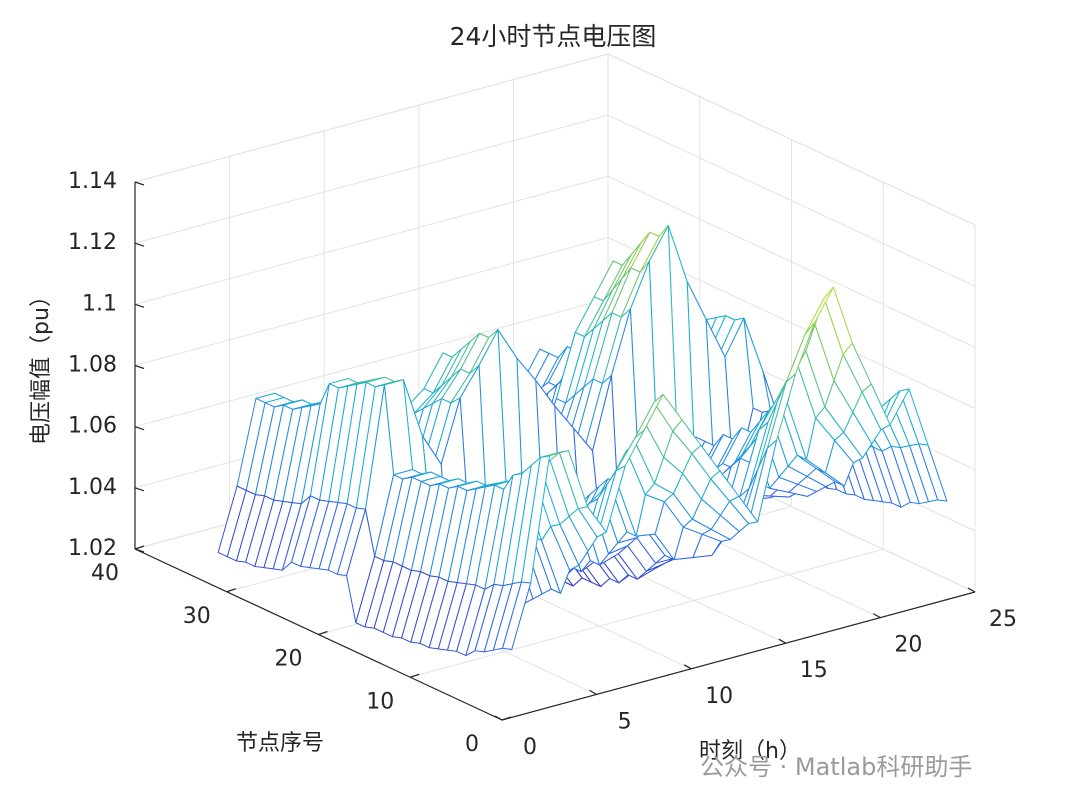 This screenshot has height=807, width=1080. What do you see at coordinates (92, 426) in the screenshot?
I see `z-tick-label: 1.06` at bounding box center [92, 426].